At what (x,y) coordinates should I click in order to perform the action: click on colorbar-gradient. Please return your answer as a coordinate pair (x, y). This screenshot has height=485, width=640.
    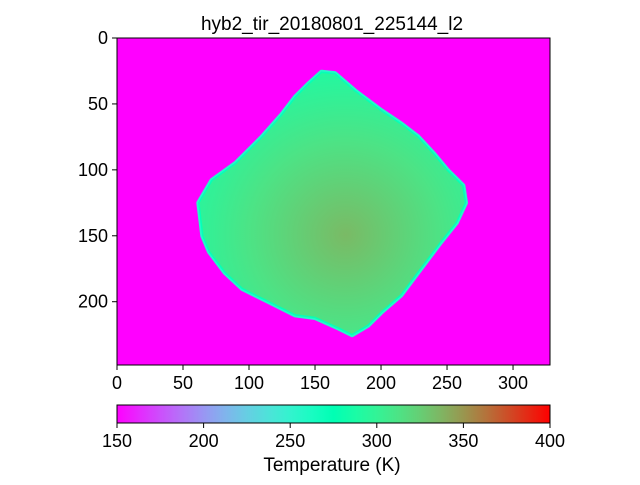
    Looking at the image, I should click on (333, 414).